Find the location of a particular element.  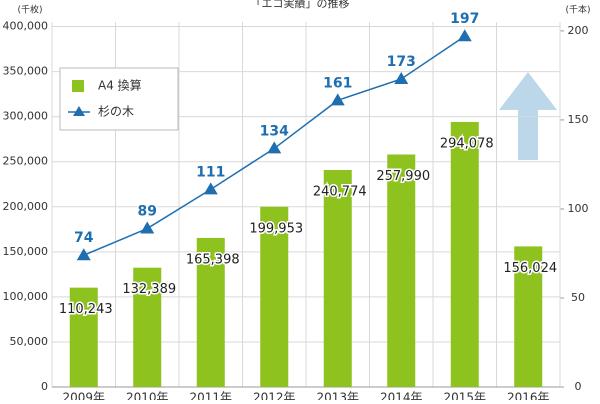

value-label: 240,774 is located at coordinates (340, 192).